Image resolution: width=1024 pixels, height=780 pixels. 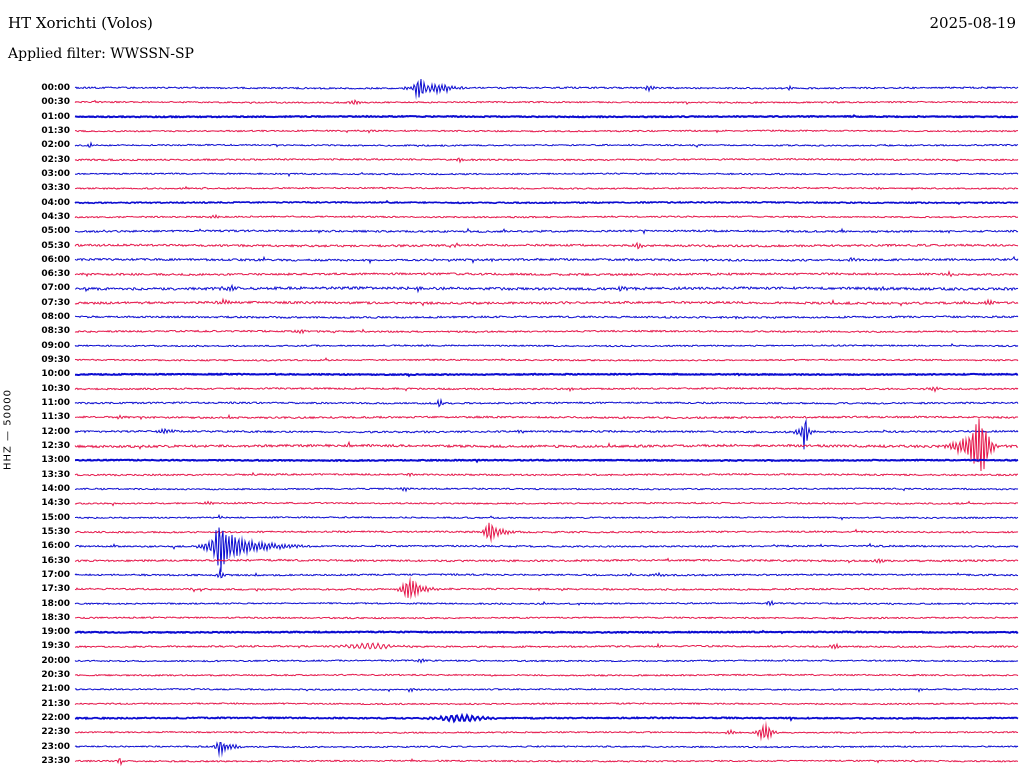 What do you see at coordinates (55, 431) in the screenshot?
I see `time-label: 12:00` at bounding box center [55, 431].